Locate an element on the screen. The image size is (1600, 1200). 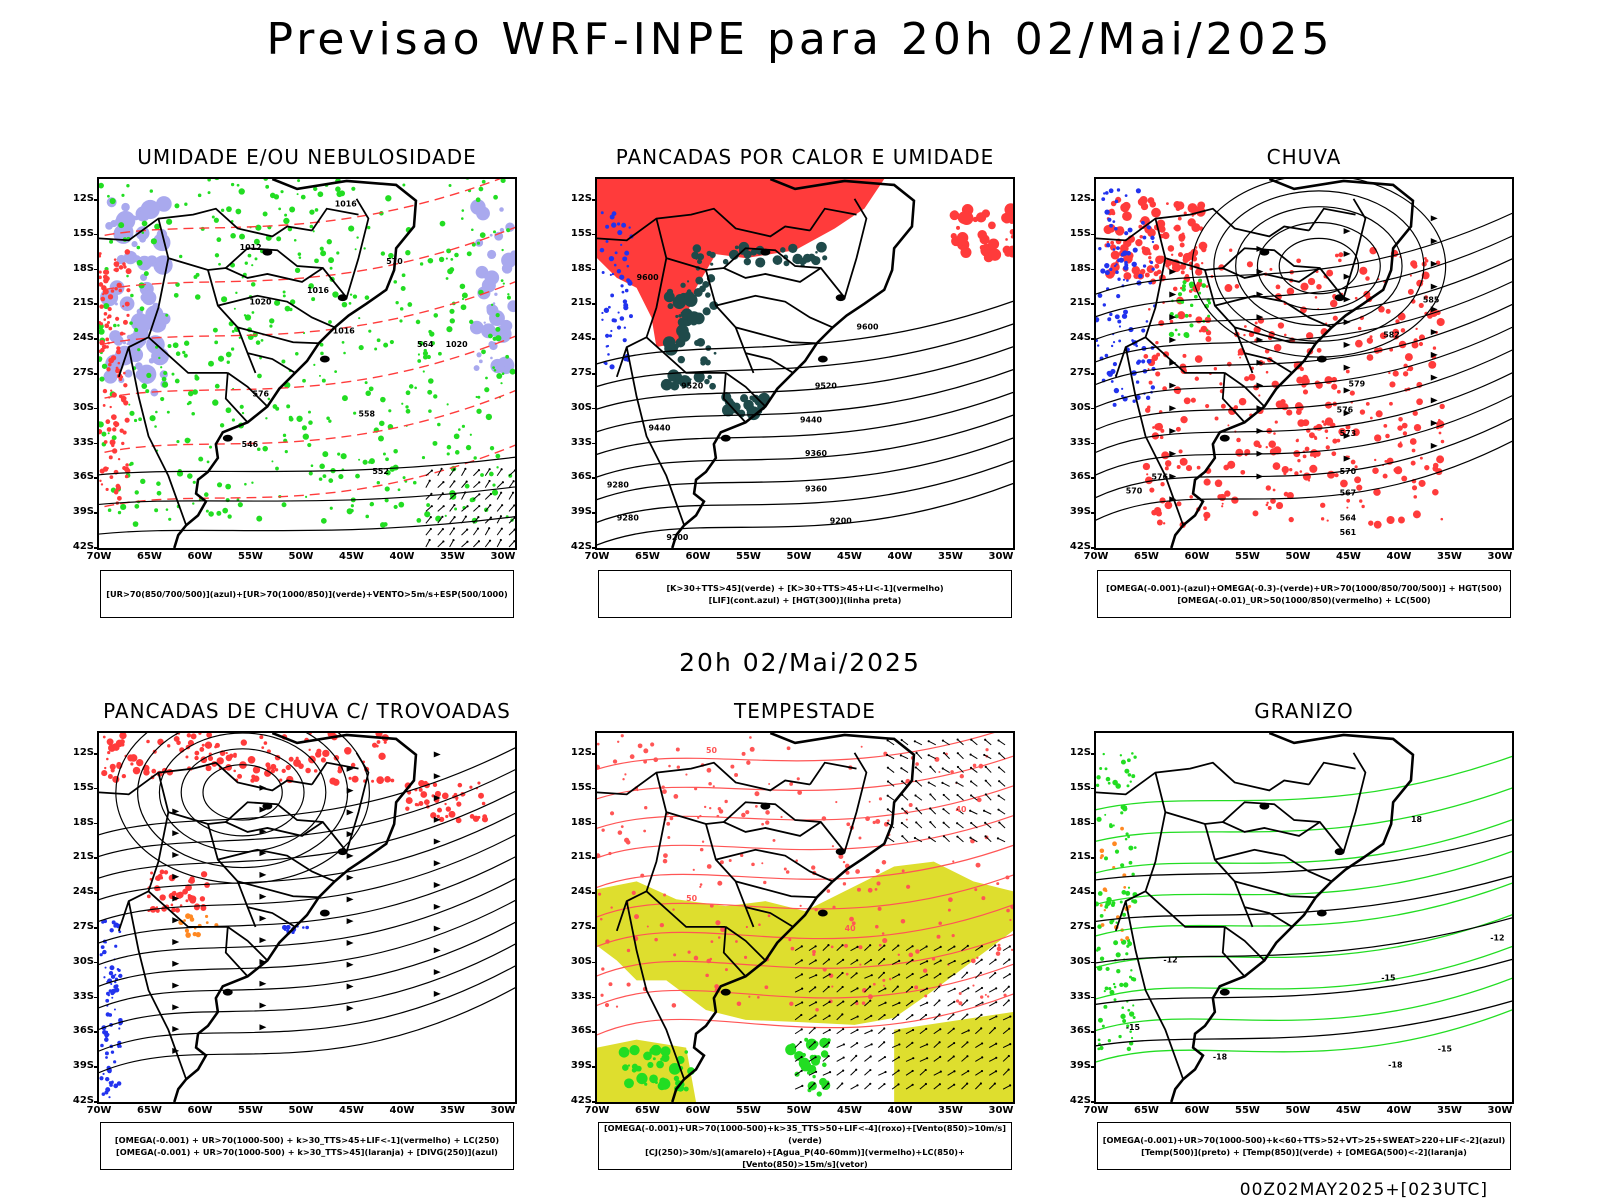
wind850-vectors-north is located at coordinates (946, 790).